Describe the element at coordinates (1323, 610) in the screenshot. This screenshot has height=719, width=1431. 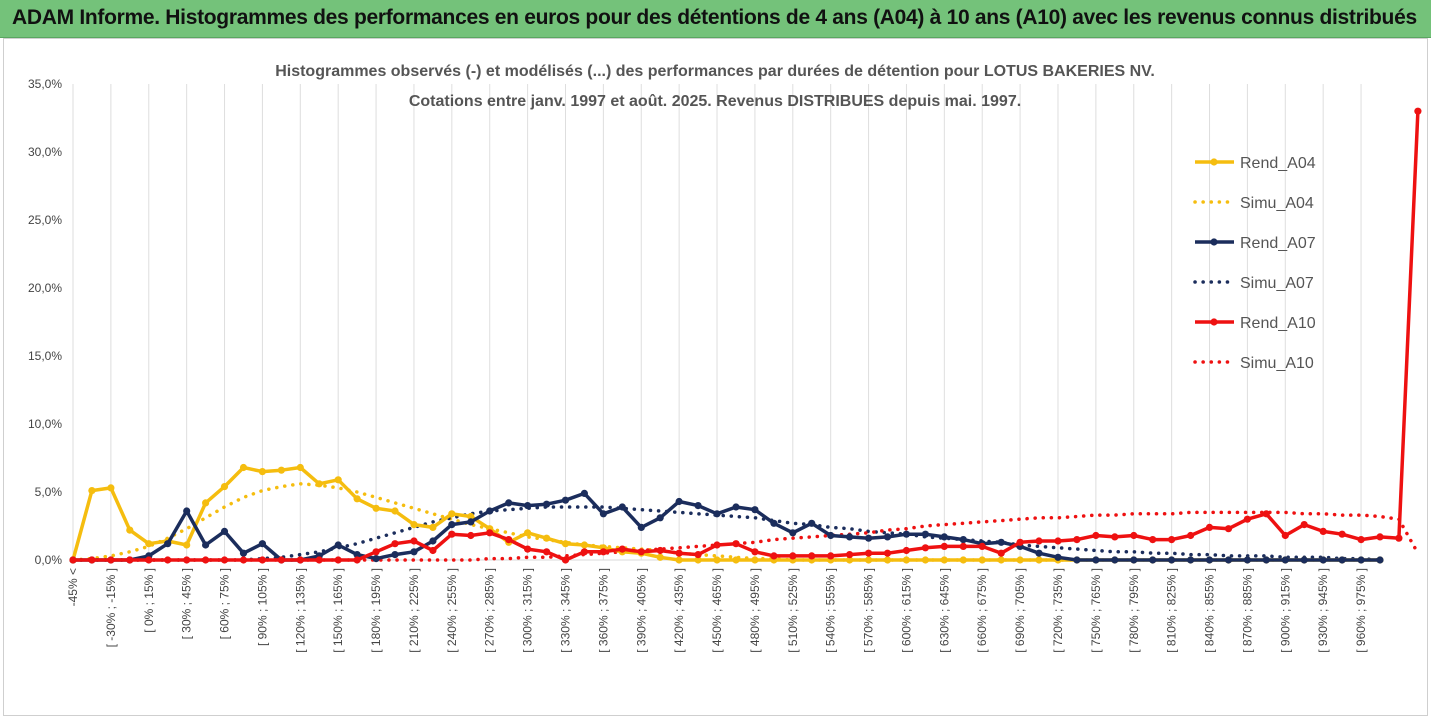
I see `x-tick-label: [ 930% ; 945% ]` at that location.